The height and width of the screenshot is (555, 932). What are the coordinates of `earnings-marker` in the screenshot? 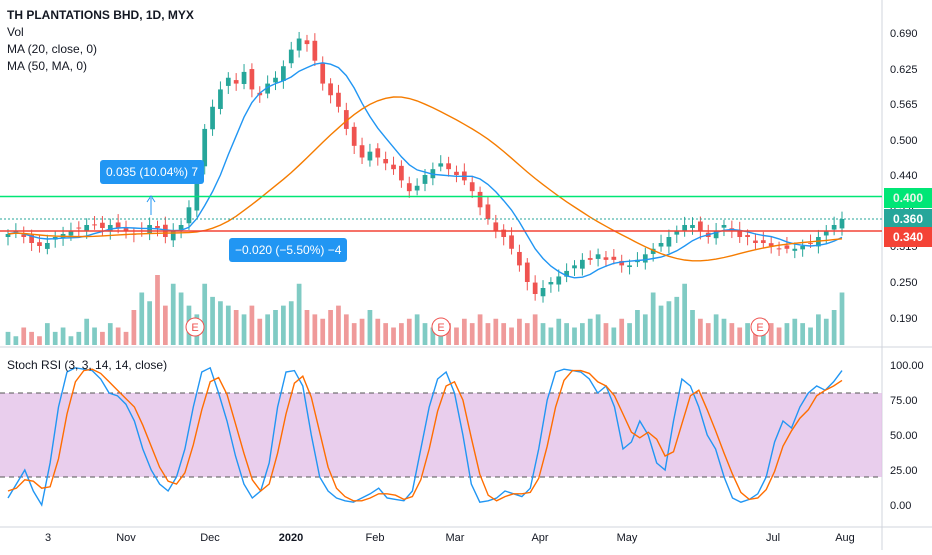 It's located at (441, 327).